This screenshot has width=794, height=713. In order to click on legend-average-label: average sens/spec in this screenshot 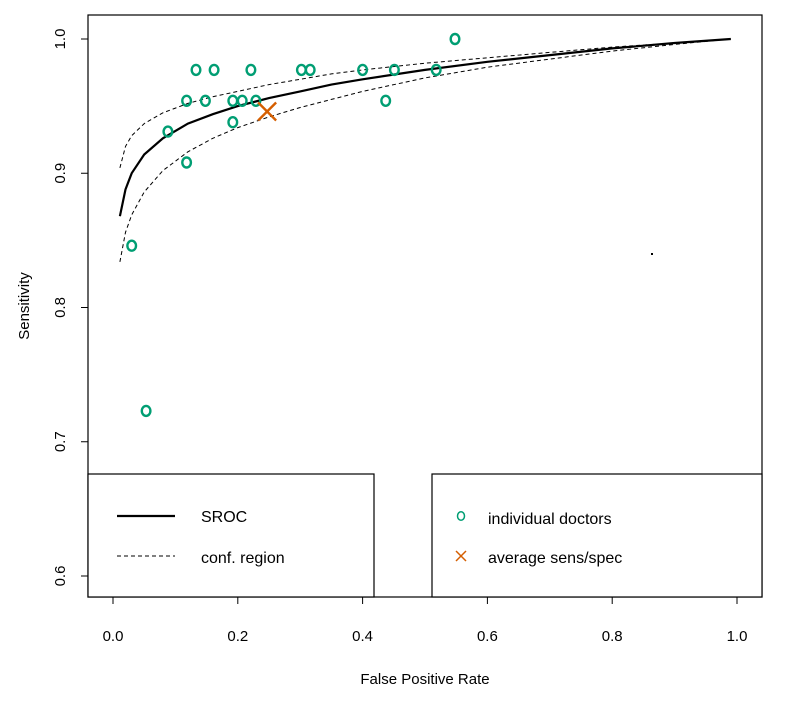, I will do `click(555, 558)`.